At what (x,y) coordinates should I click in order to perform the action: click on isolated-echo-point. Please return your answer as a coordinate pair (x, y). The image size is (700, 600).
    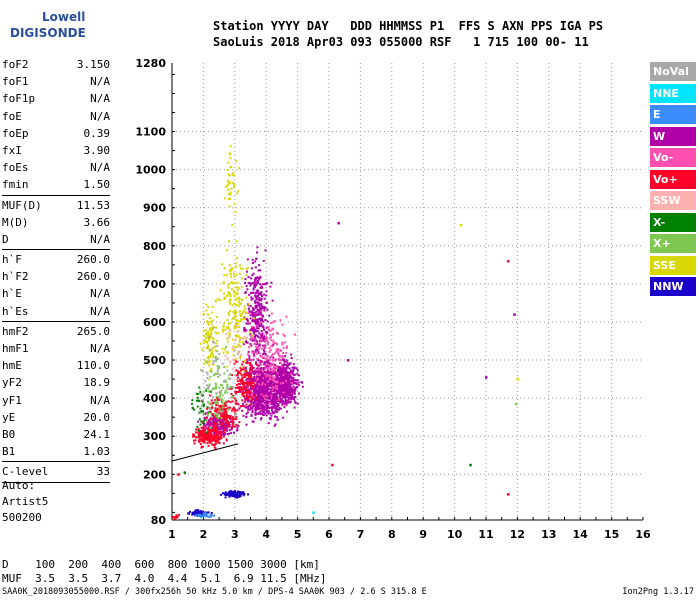
    Looking at the image, I should click on (508, 261).